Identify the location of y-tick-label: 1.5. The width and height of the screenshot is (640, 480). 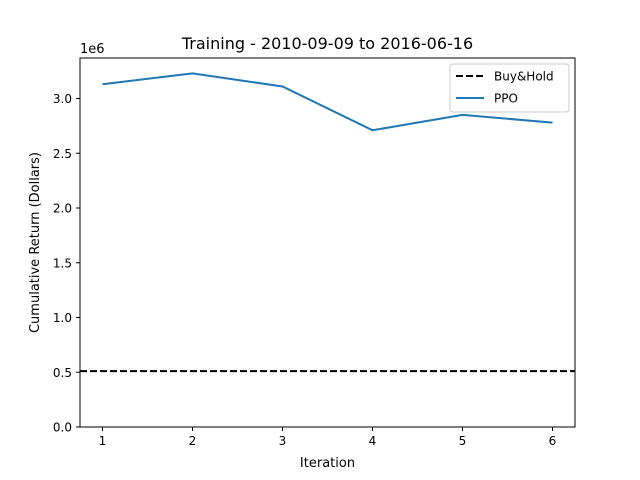
(62, 263).